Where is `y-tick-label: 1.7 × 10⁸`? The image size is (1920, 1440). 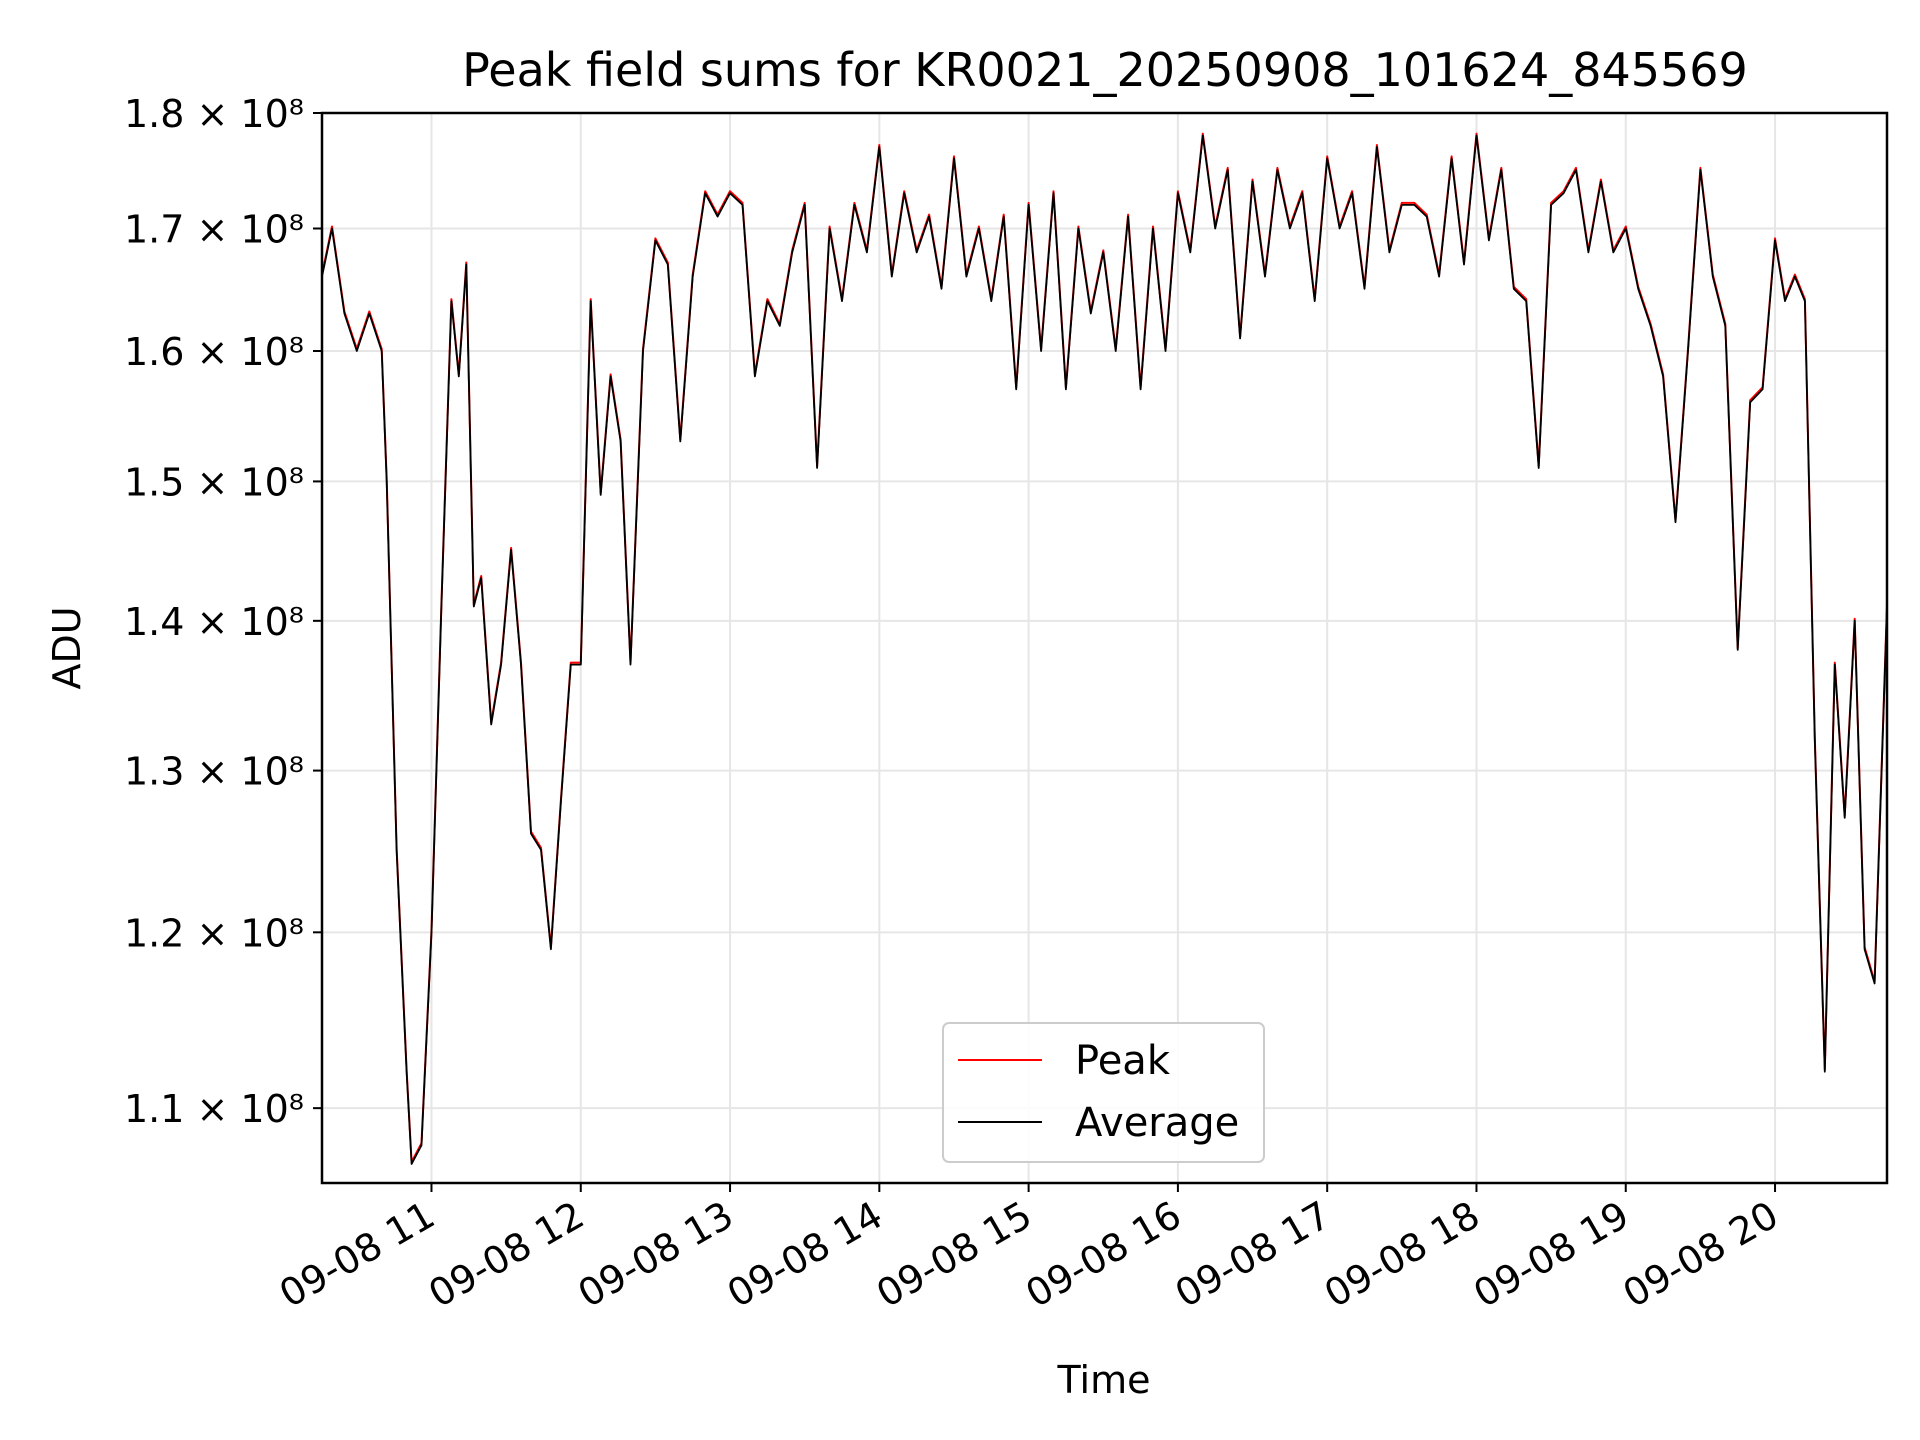 y-tick-label: 1.7 × 10⁸ is located at coordinates (214, 230).